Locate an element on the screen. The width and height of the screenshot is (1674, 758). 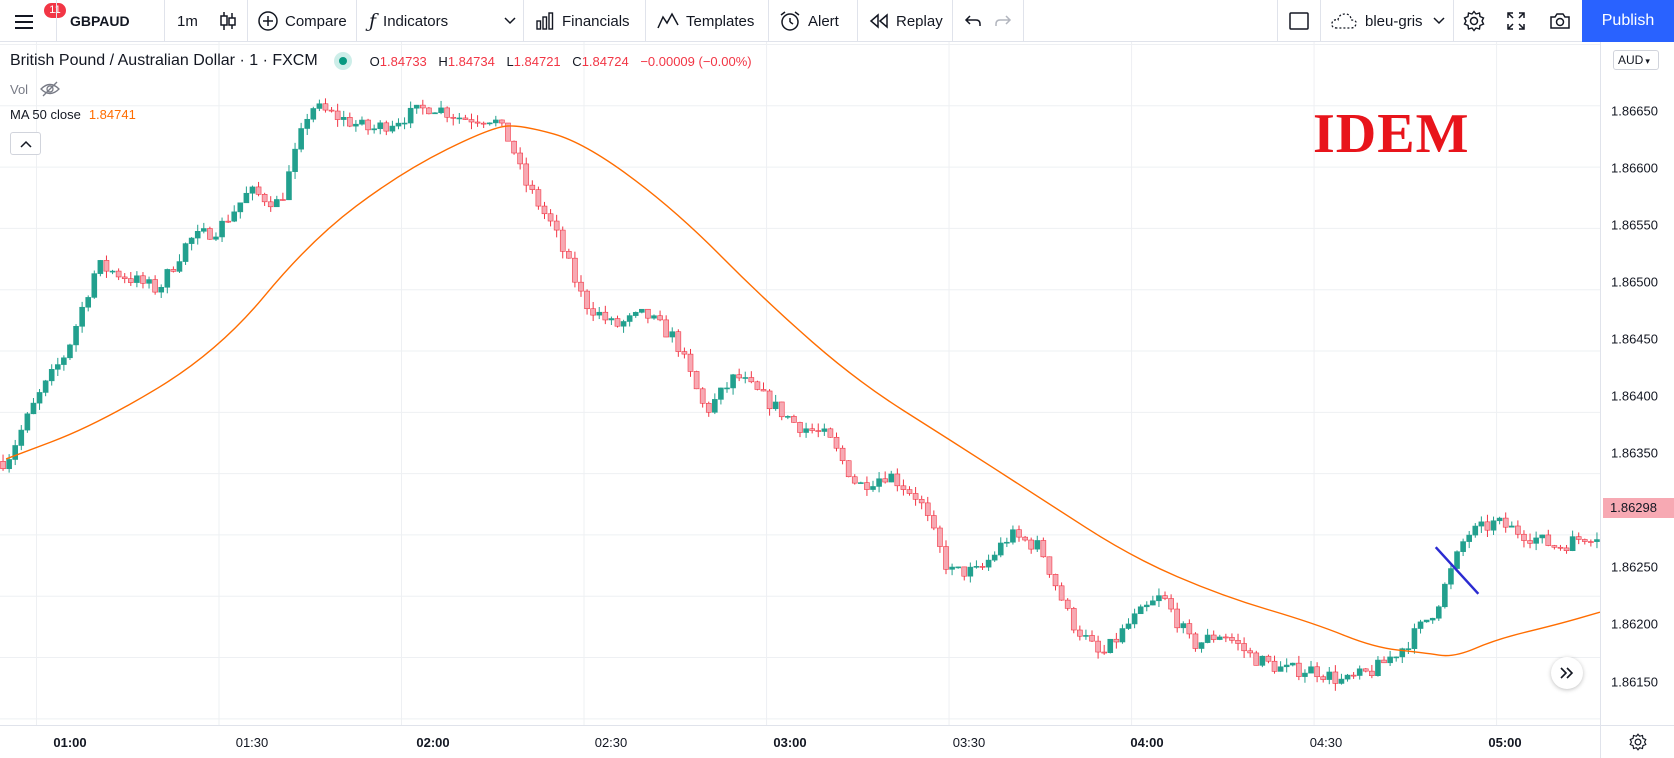
ma-legend: MA 50 close 1.84741 is located at coordinates (73, 114).